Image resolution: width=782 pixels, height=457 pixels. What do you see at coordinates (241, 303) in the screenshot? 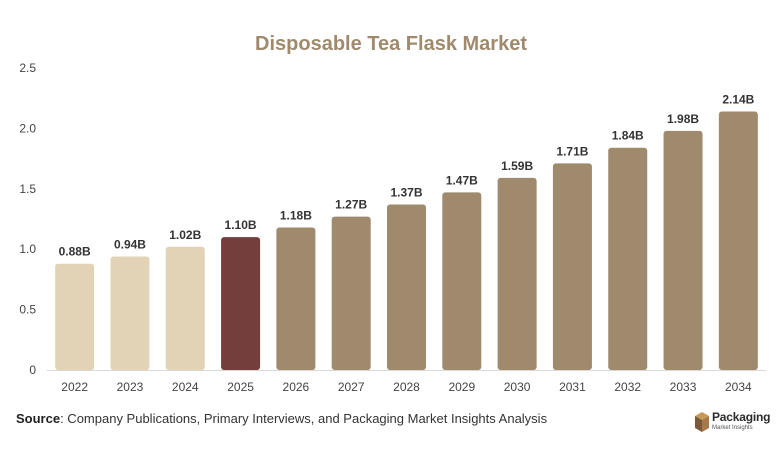
I see `bar-2025` at bounding box center [241, 303].